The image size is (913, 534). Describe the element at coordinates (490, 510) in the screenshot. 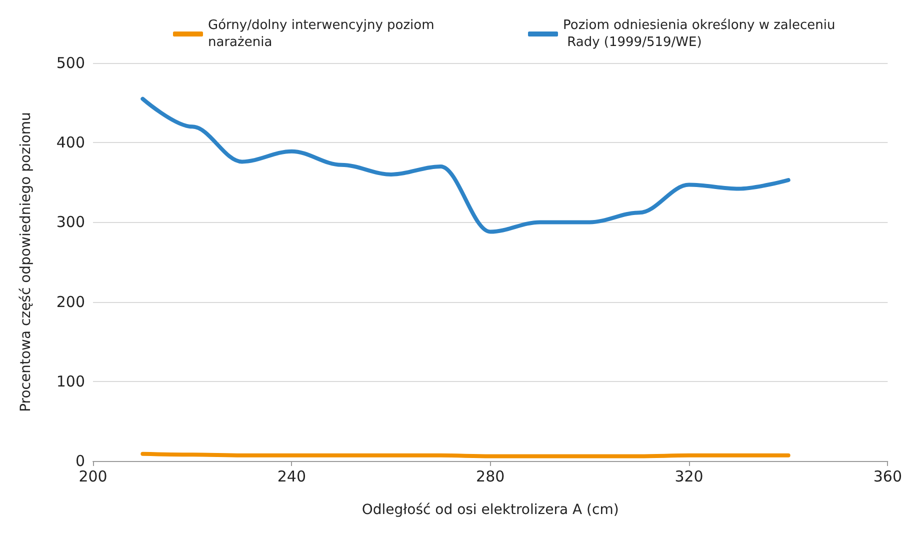

I see `x-axis-title: Odległość od osi elektrolizera A (cm)` at that location.